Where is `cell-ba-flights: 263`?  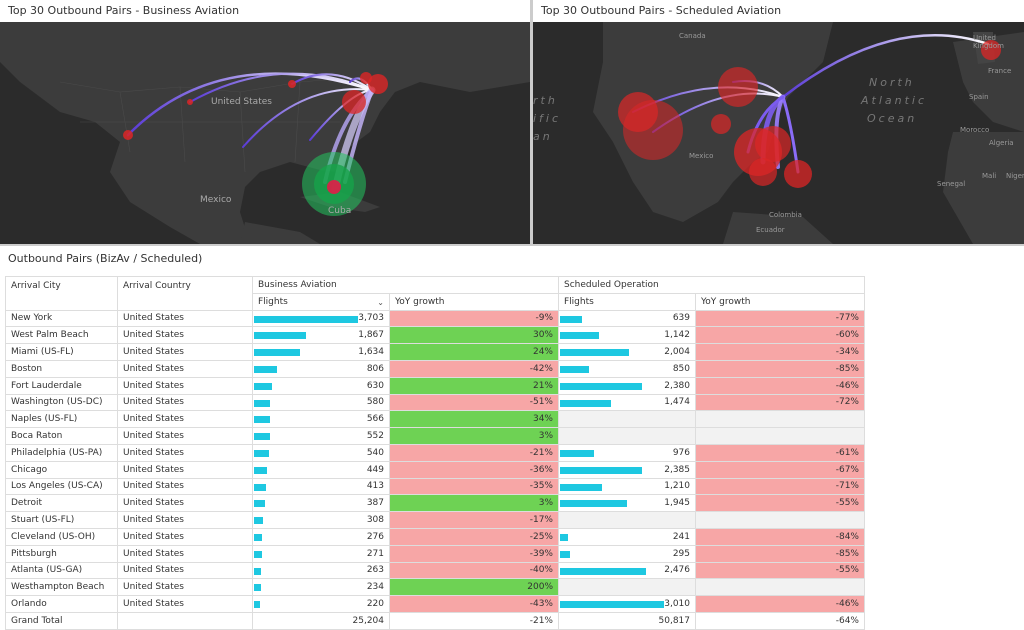 cell-ba-flights: 263 is located at coordinates (321, 570).